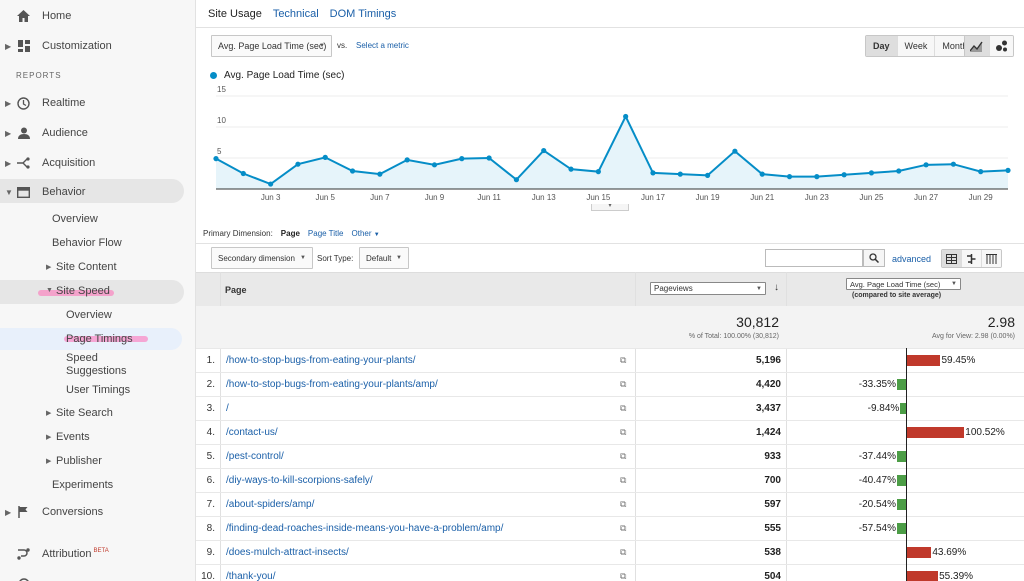 The width and height of the screenshot is (1024, 581). What do you see at coordinates (78, 293) in the screenshot?
I see `nav-site-speed: ▼ Site Speed` at bounding box center [78, 293].